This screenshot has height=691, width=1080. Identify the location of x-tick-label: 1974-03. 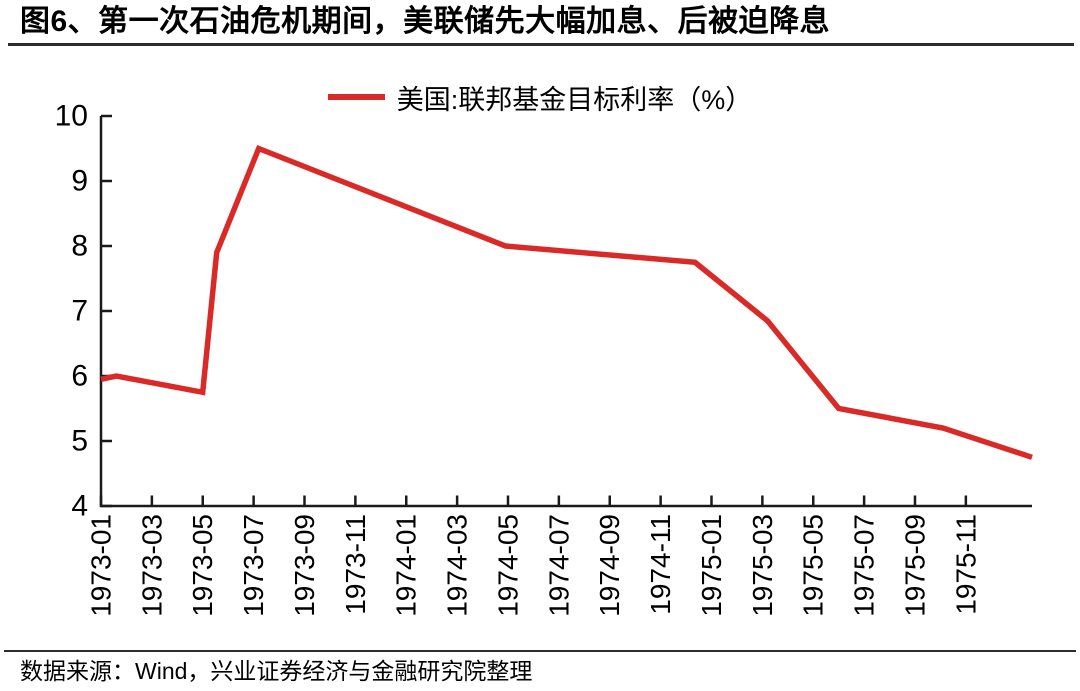
(457, 565).